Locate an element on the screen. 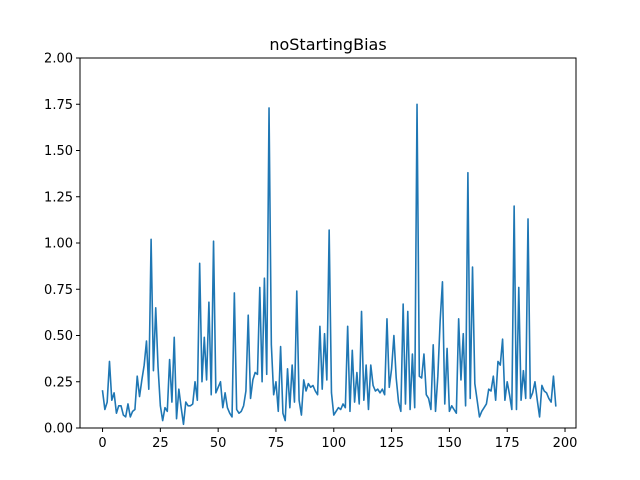 This screenshot has width=640, height=480. x-tick-label: 125 is located at coordinates (391, 443).